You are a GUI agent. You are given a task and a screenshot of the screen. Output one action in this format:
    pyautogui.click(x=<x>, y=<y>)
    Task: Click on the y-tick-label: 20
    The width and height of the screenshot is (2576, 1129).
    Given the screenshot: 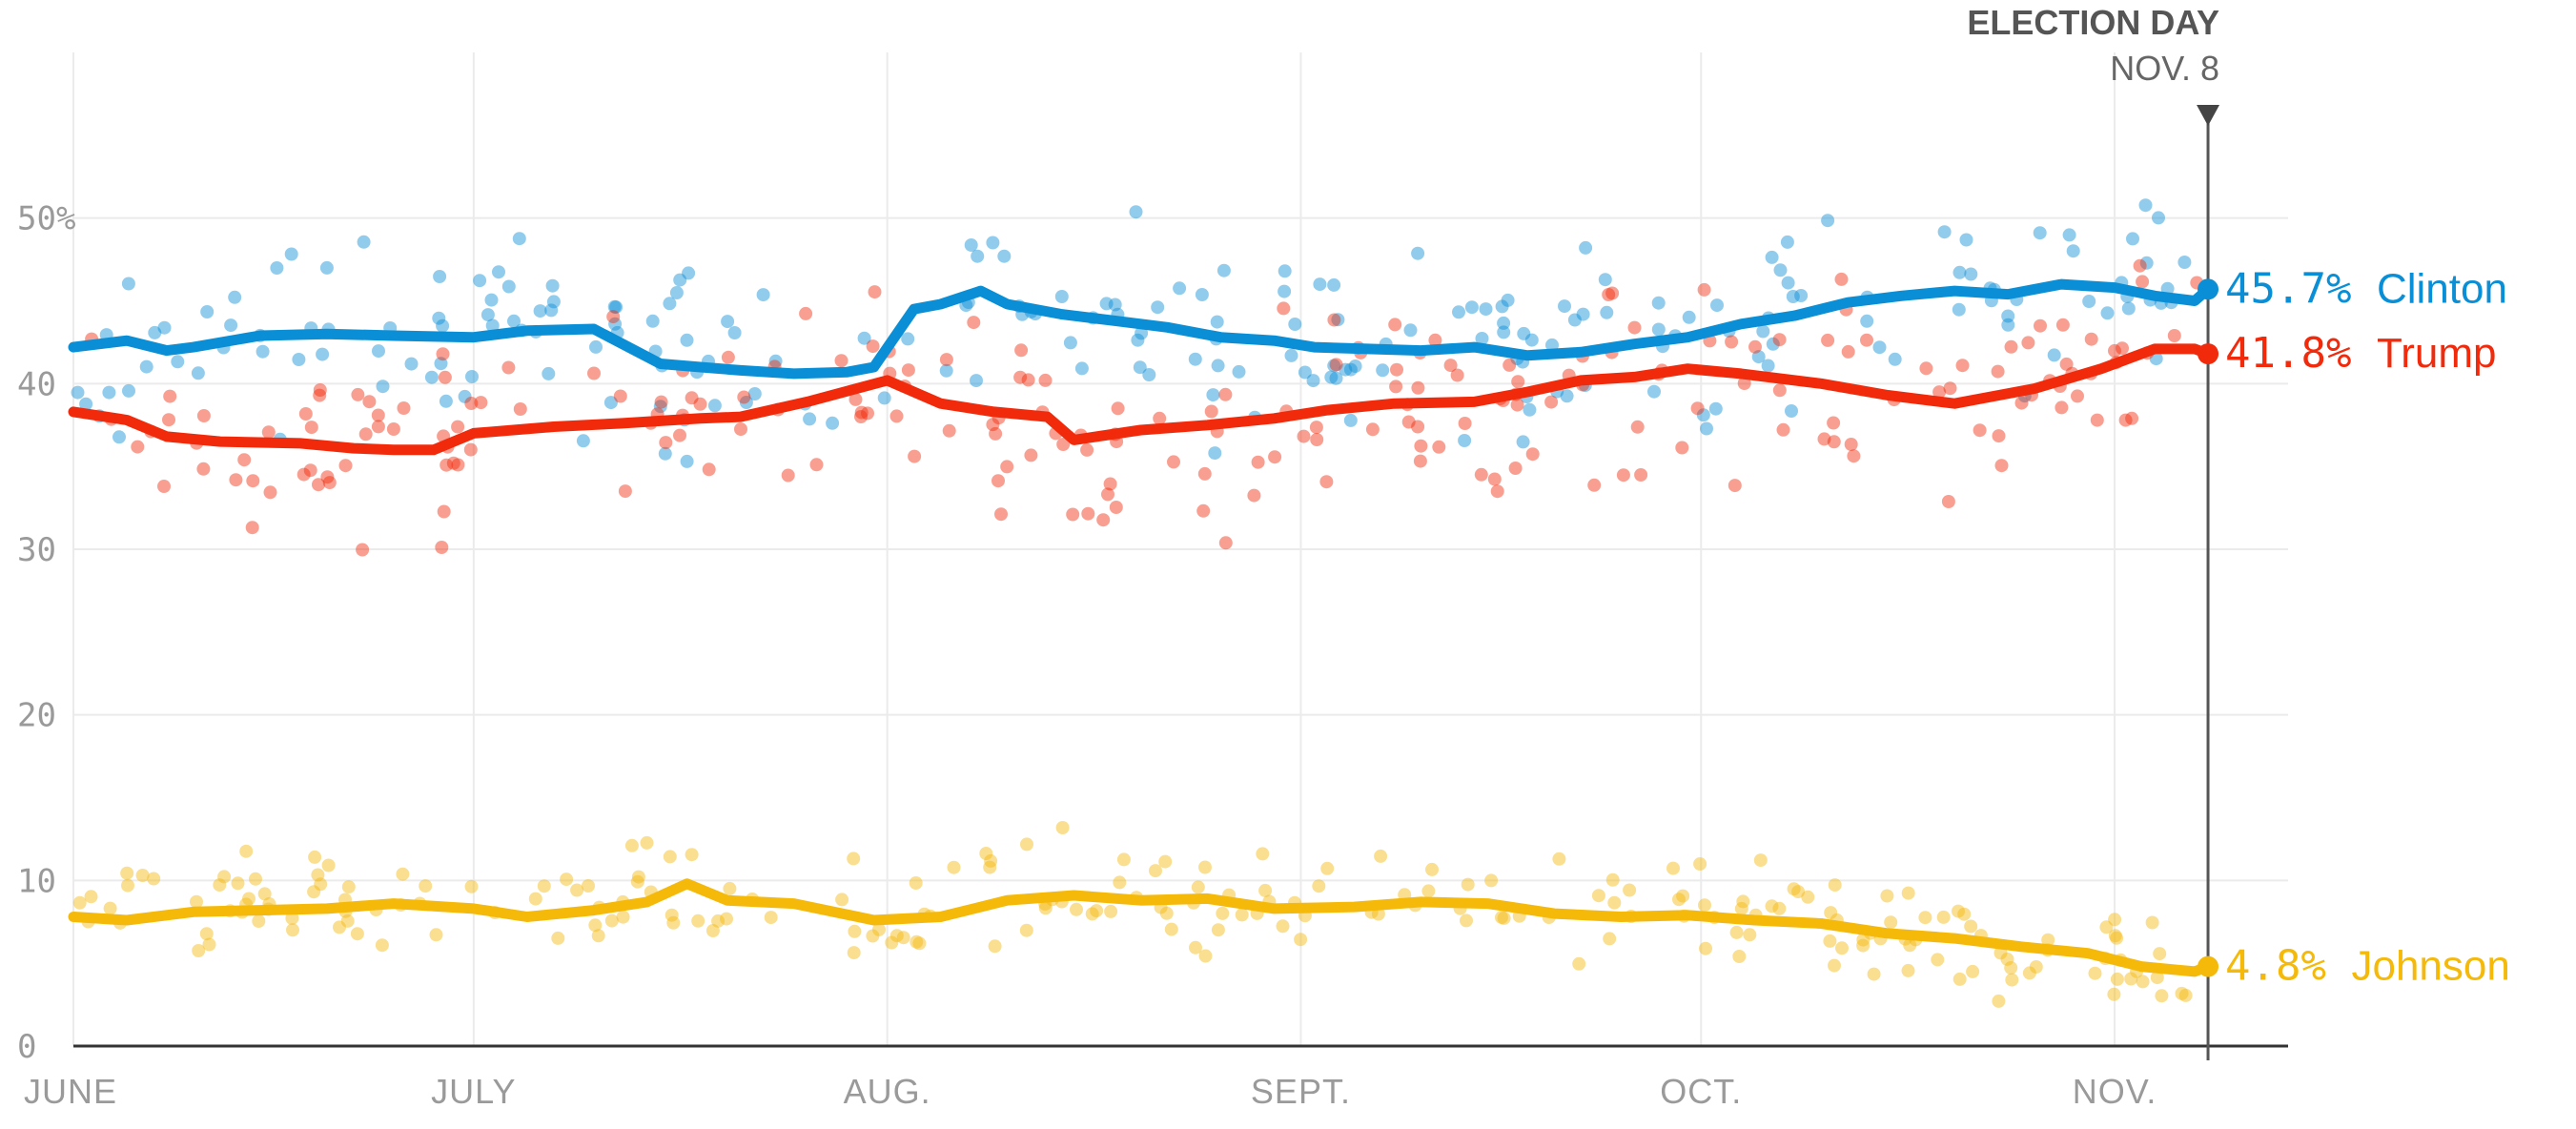 What is the action you would take?
    pyautogui.click(x=36, y=716)
    